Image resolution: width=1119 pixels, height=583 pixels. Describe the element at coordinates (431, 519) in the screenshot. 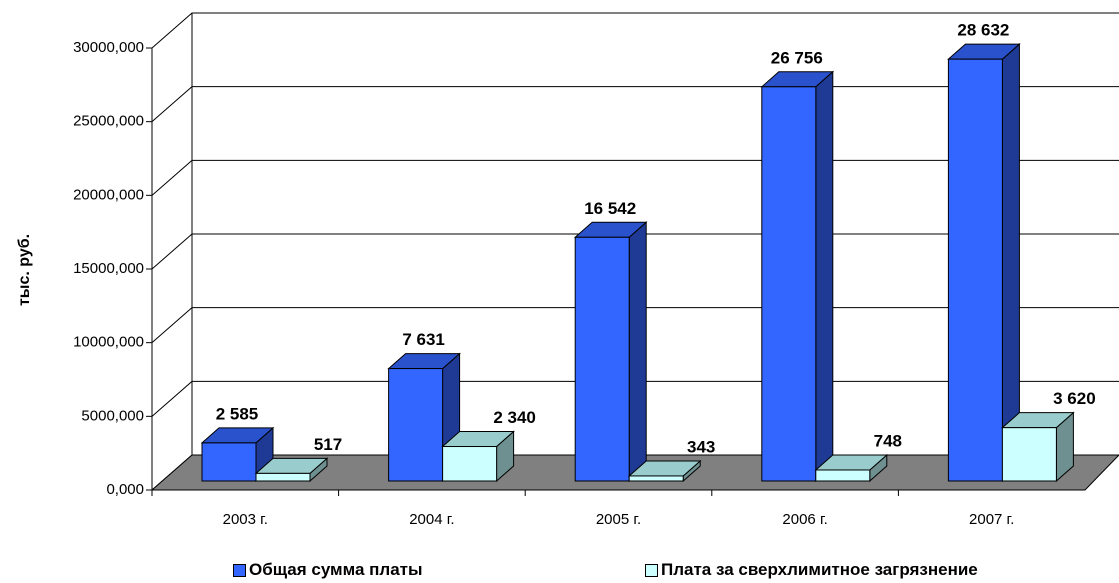

I see `x-tick-label: 2004 г.` at that location.